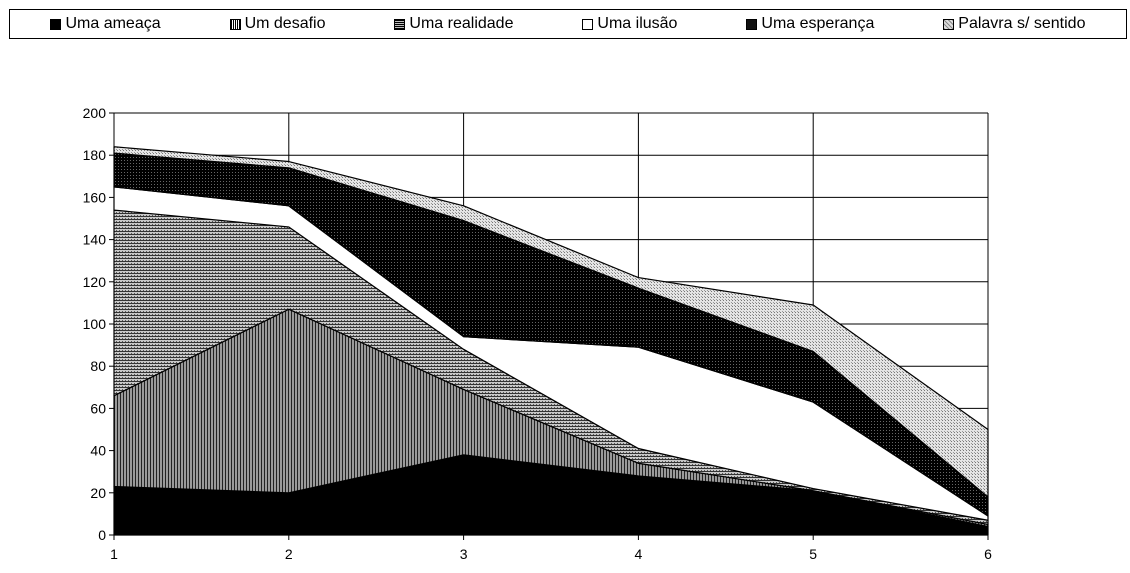 This screenshot has width=1130, height=573. Describe the element at coordinates (235, 24) in the screenshot. I see `legend-swatch-desafio` at that location.